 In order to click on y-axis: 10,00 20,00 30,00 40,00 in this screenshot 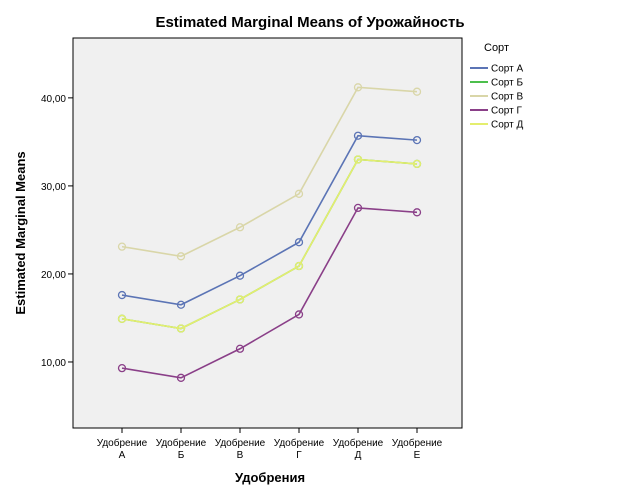, I will do `click(57, 231)`.